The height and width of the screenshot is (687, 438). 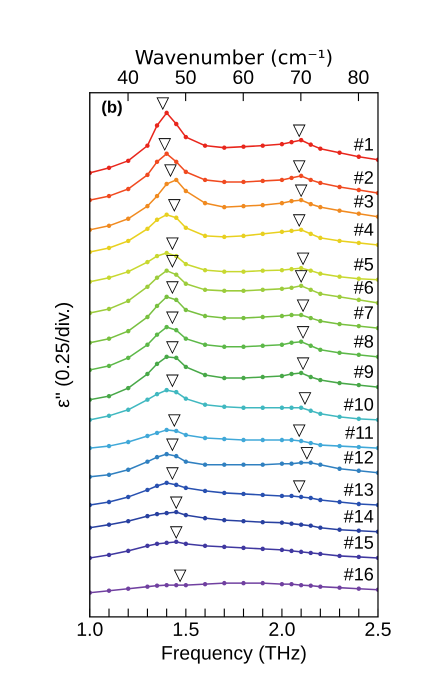 I want to click on series-label: #3, so click(x=364, y=201).